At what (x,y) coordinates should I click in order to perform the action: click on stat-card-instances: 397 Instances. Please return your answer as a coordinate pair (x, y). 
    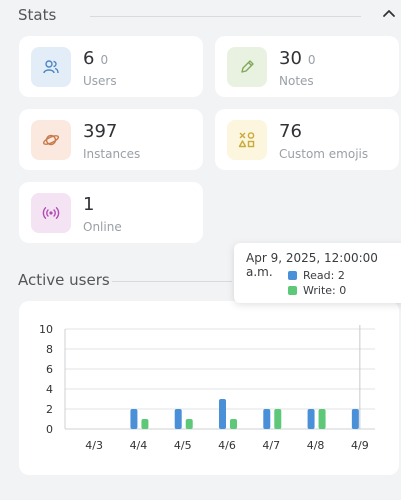
    Looking at the image, I should click on (111, 139).